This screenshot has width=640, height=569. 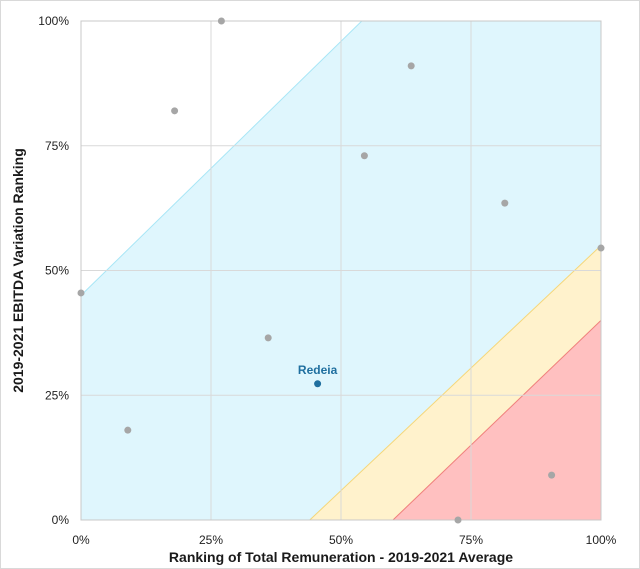 I want to click on y-tick-label: 0%, so click(x=61, y=520).